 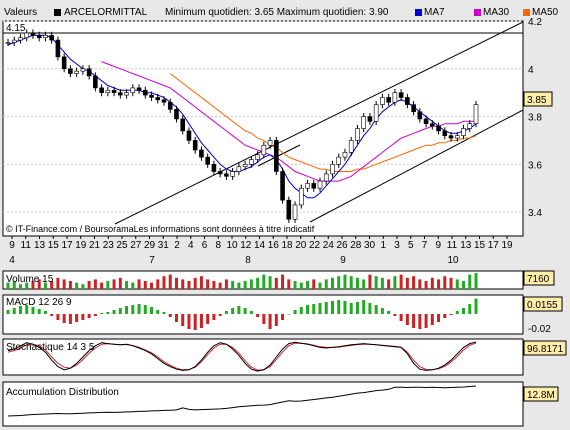 What do you see at coordinates (242, 281) in the screenshot?
I see `volume-bars` at bounding box center [242, 281].